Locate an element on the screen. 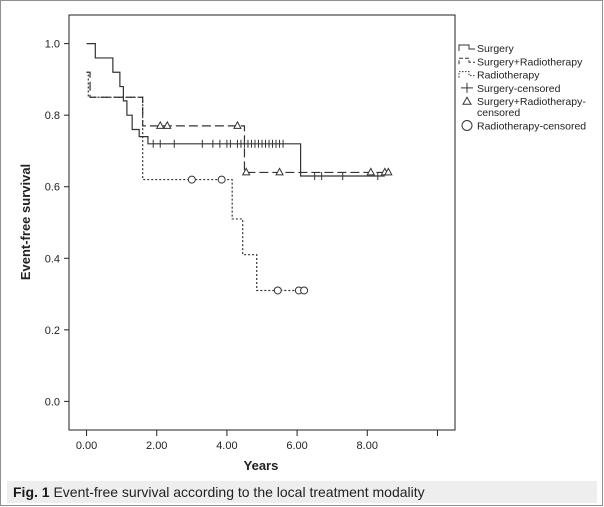  y-tick-label: 0.0 is located at coordinates (52, 402).